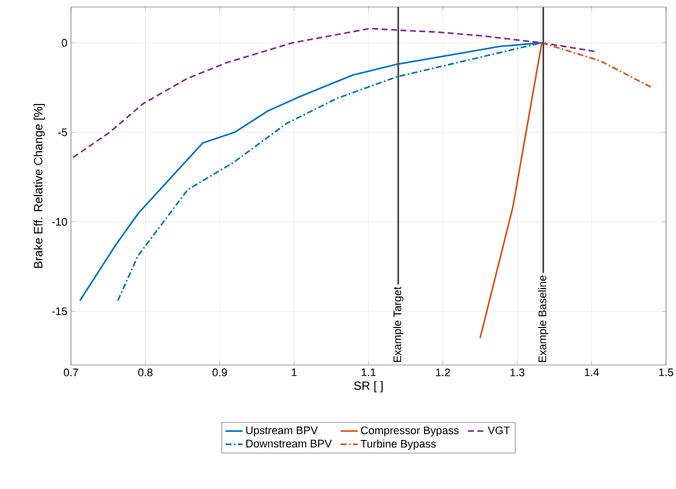 Image resolution: width=676 pixels, height=489 pixels. What do you see at coordinates (368, 386) in the screenshot?
I see `x-axis-title: SR [ ]` at bounding box center [368, 386].